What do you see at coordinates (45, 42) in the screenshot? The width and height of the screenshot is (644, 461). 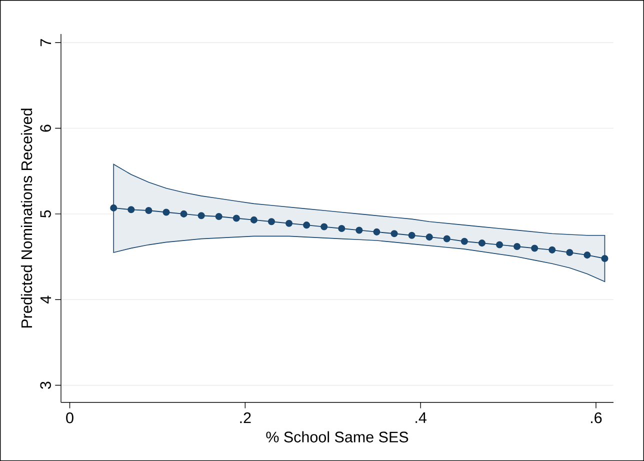 I see `y-tick-label: 7` at bounding box center [45, 42].